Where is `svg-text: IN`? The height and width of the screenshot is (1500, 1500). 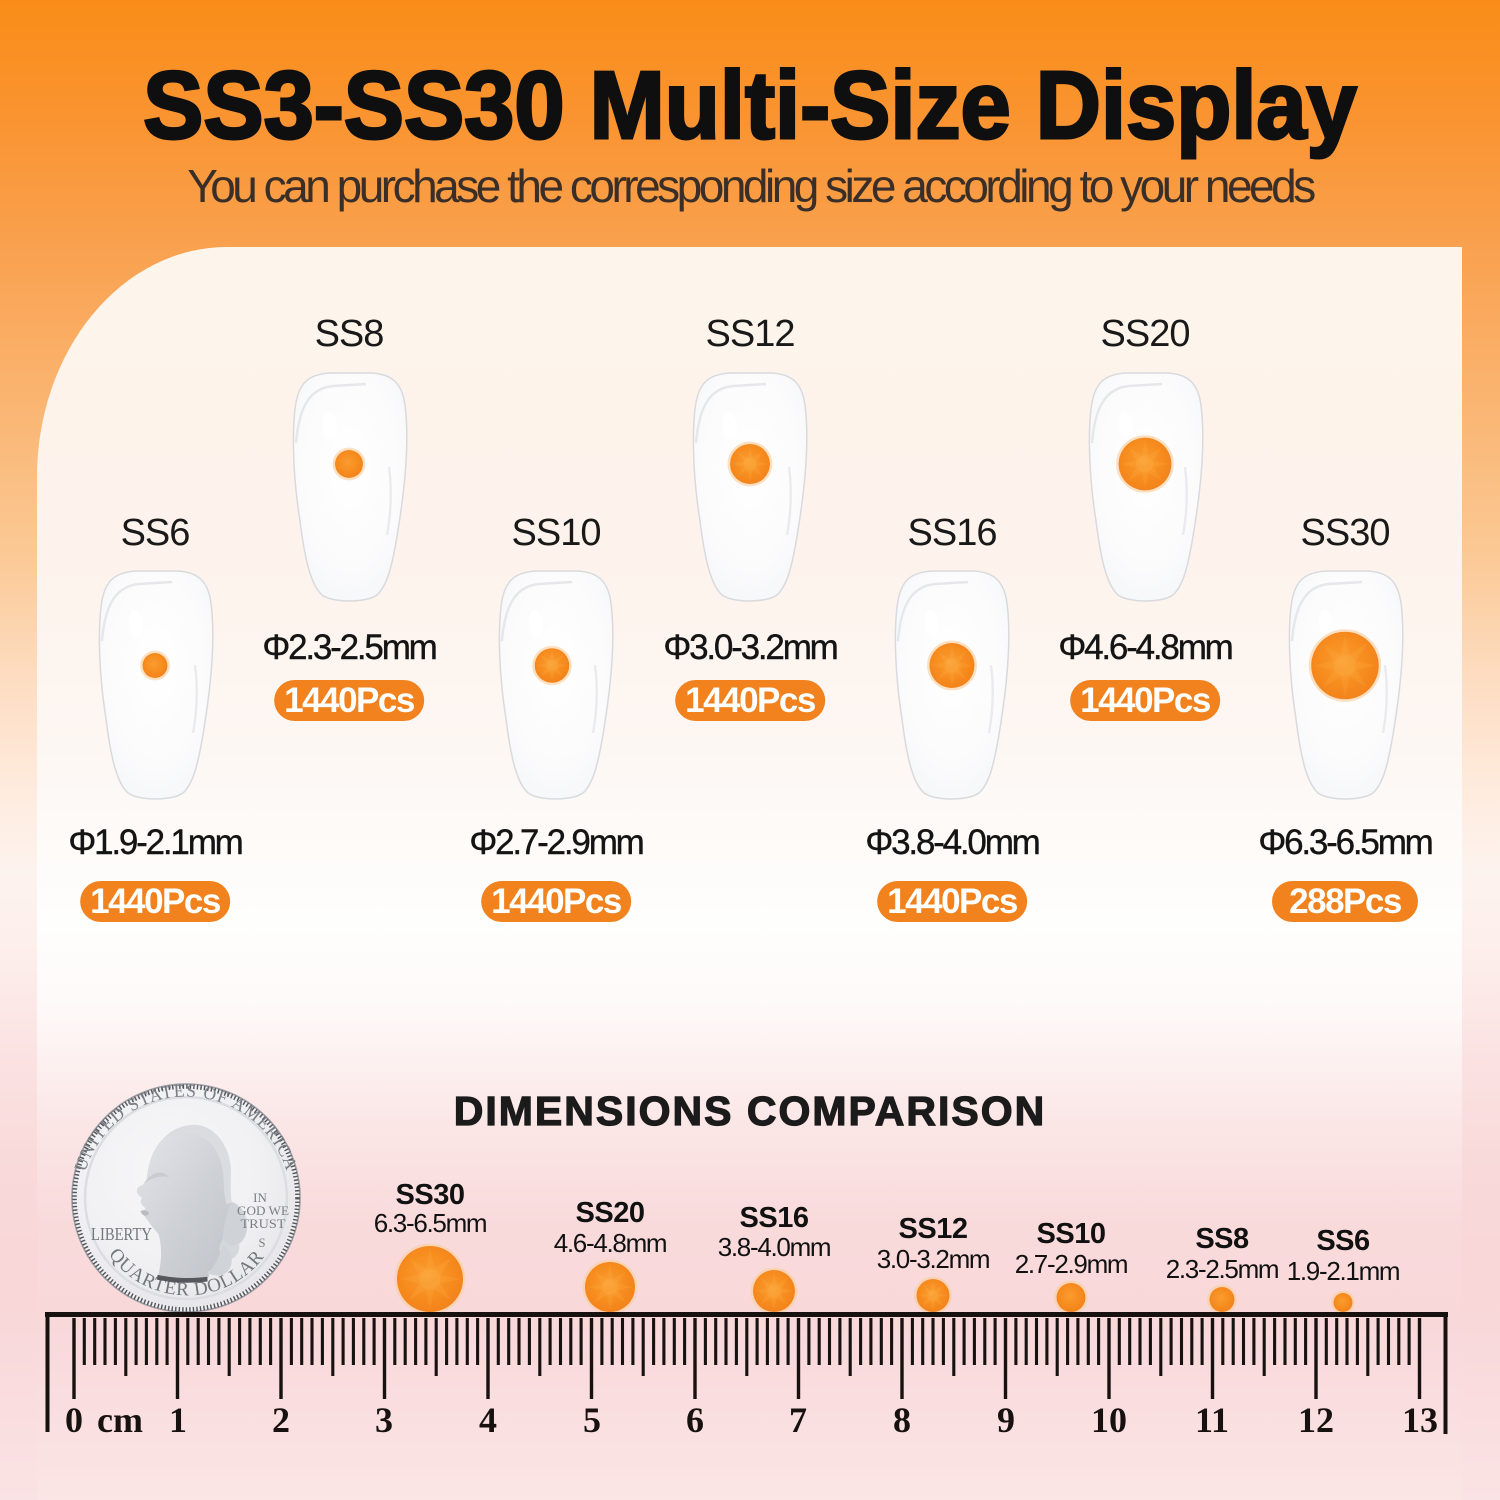 svg-text: IN is located at coordinates (260, 1197).